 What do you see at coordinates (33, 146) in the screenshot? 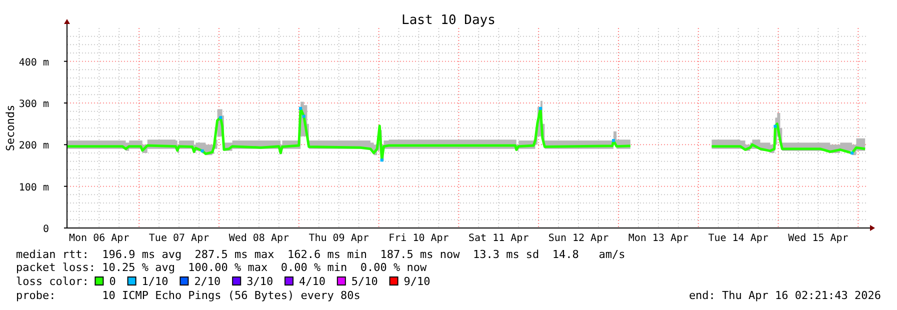
I see `y-tick-label: 200 m` at bounding box center [33, 146].